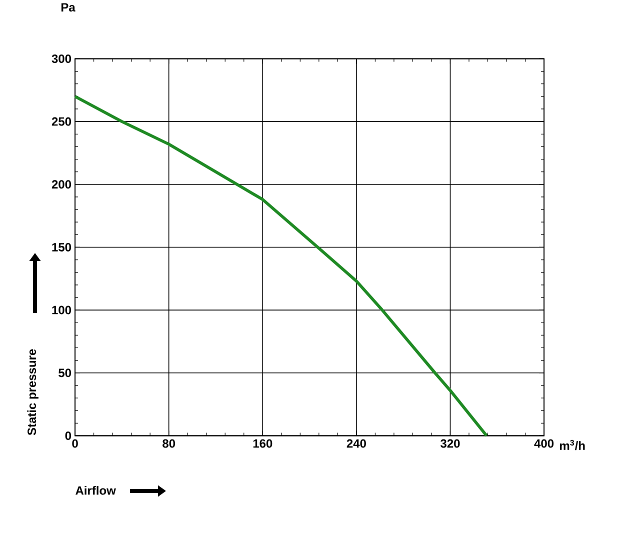 The width and height of the screenshot is (640, 535). What do you see at coordinates (96, 490) in the screenshot?
I see `x-axis-title: Airflow` at bounding box center [96, 490].